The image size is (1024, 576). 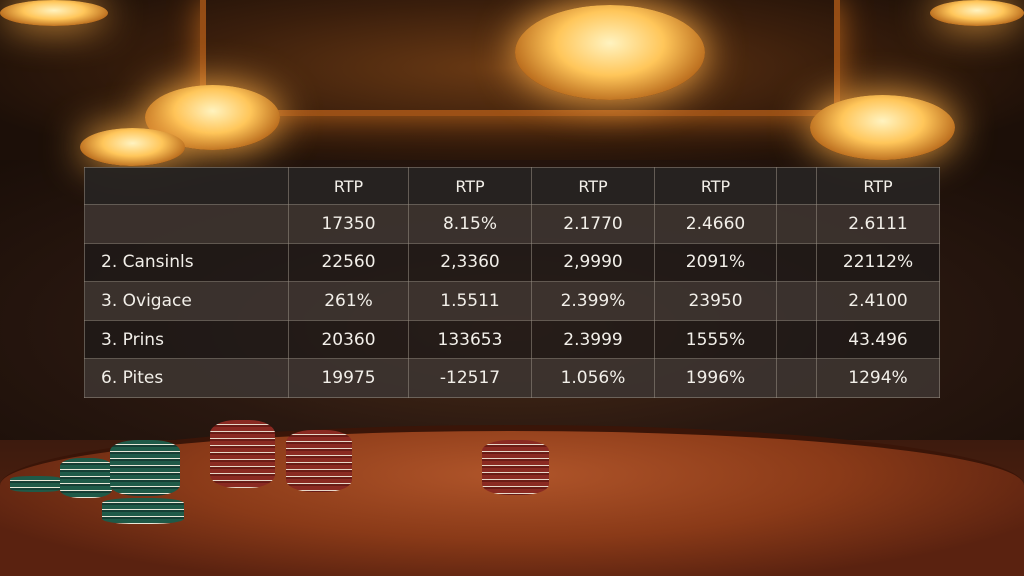 I want to click on table-cell: 2.3999, so click(x=593, y=339).